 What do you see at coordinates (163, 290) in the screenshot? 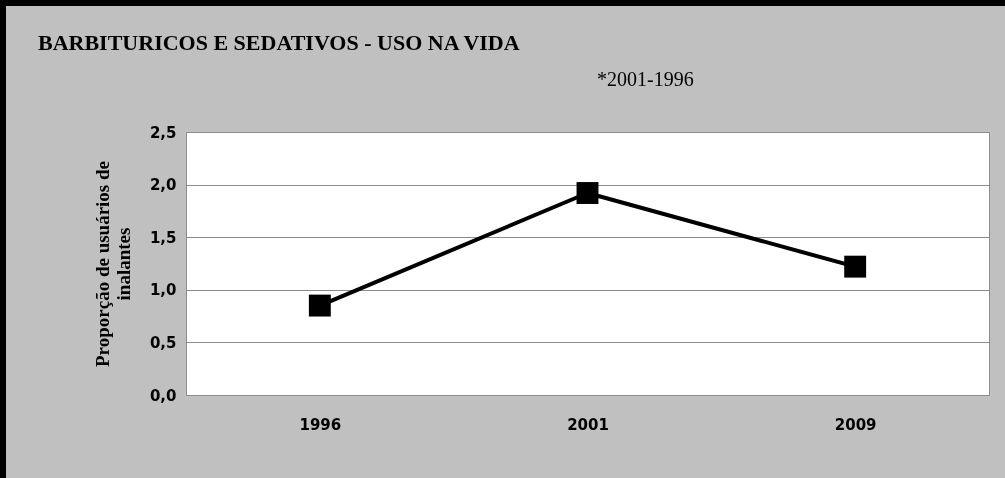
I see `y-tick-label: 1,0` at bounding box center [163, 290].